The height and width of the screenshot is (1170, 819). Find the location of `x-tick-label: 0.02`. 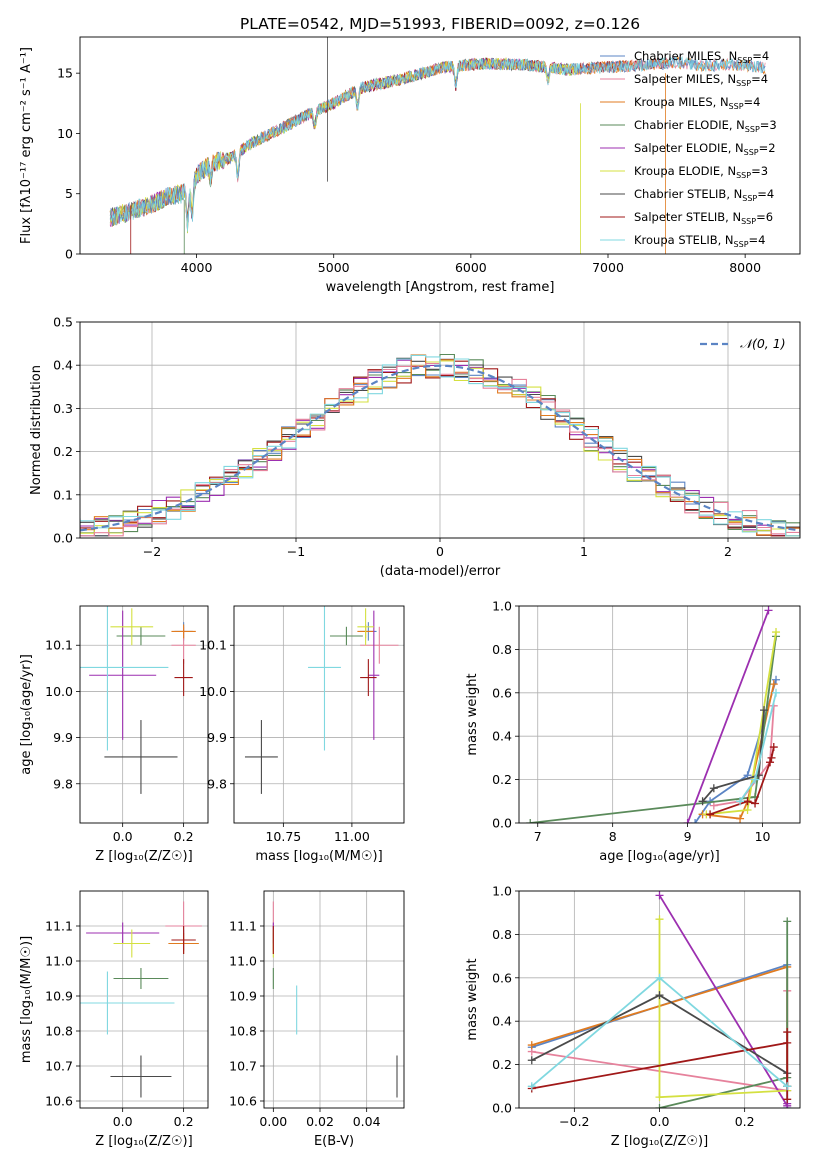

x-tick-label: 0.02 is located at coordinates (320, 1121).